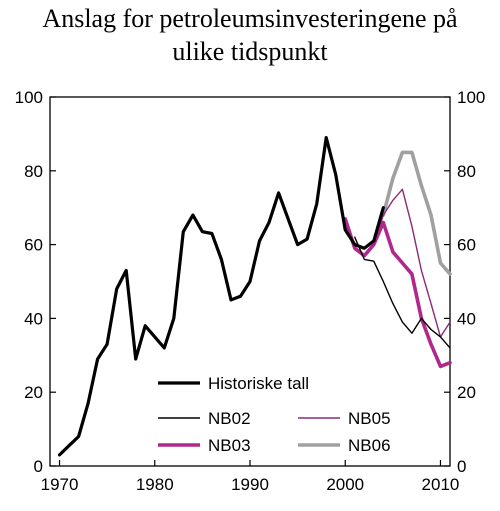 Image resolution: width=500 pixels, height=511 pixels. I want to click on legend-label-nb05: NB05, so click(369, 418).